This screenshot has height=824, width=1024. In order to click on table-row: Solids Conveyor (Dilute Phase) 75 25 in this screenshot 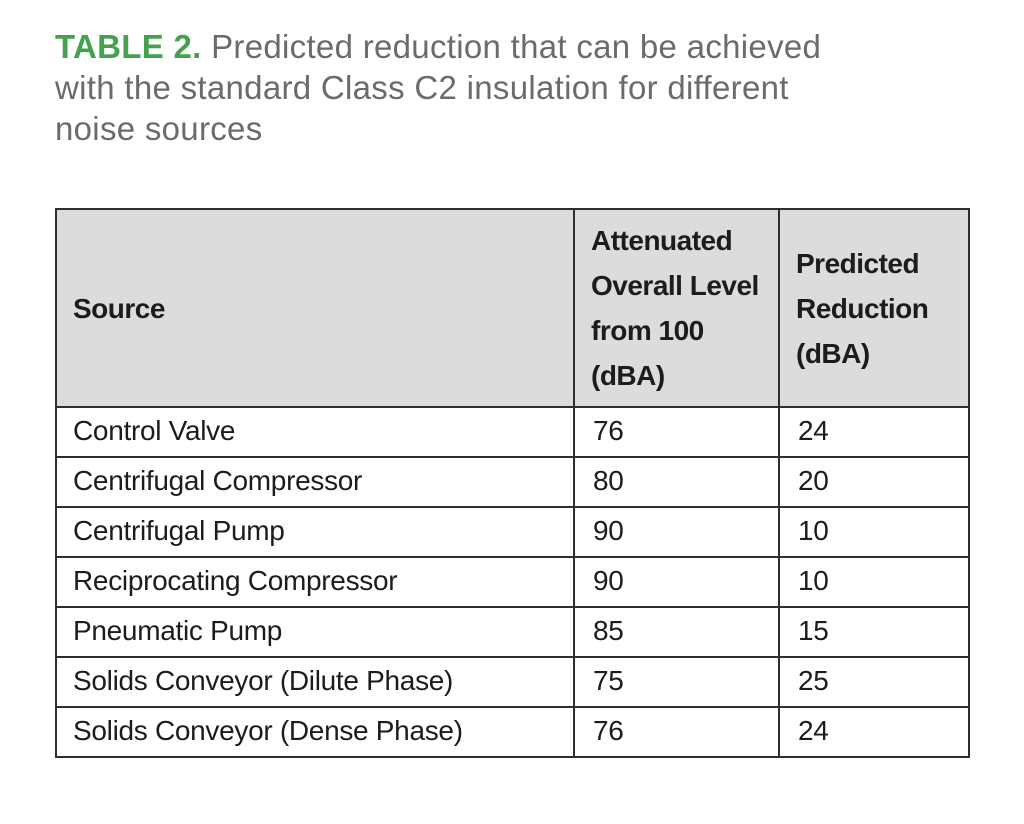, I will do `click(512, 682)`.